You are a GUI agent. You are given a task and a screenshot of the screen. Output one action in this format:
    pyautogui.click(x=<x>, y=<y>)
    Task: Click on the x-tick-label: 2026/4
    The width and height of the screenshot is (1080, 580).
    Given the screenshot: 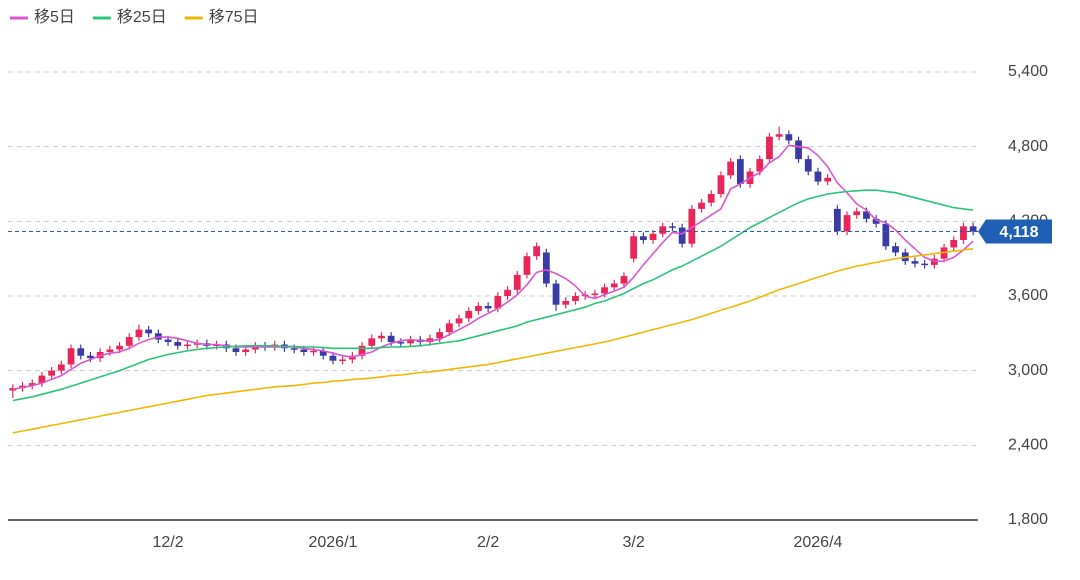 What is the action you would take?
    pyautogui.click(x=817, y=542)
    